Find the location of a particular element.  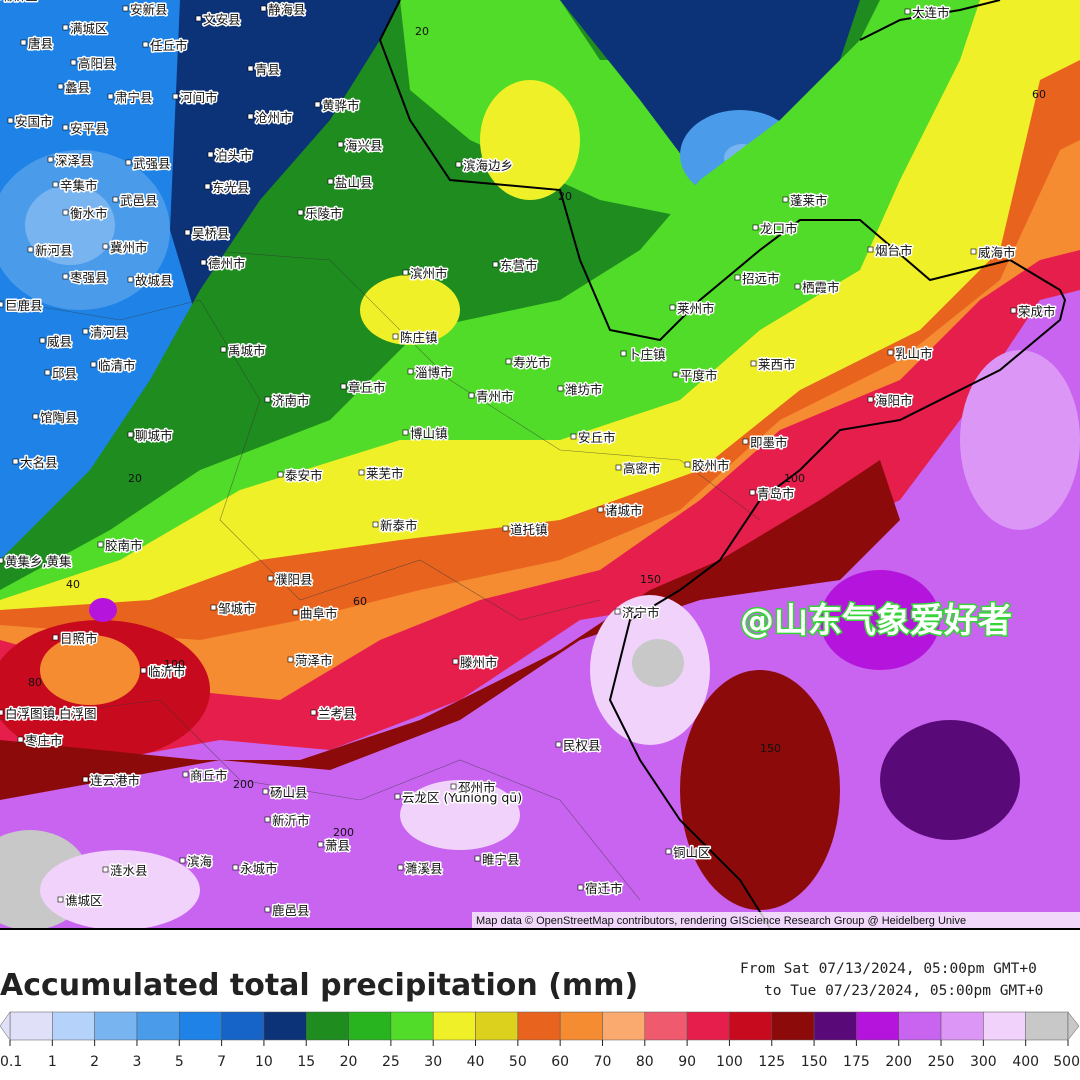

city-label: 辛集市 is located at coordinates (79, 185).